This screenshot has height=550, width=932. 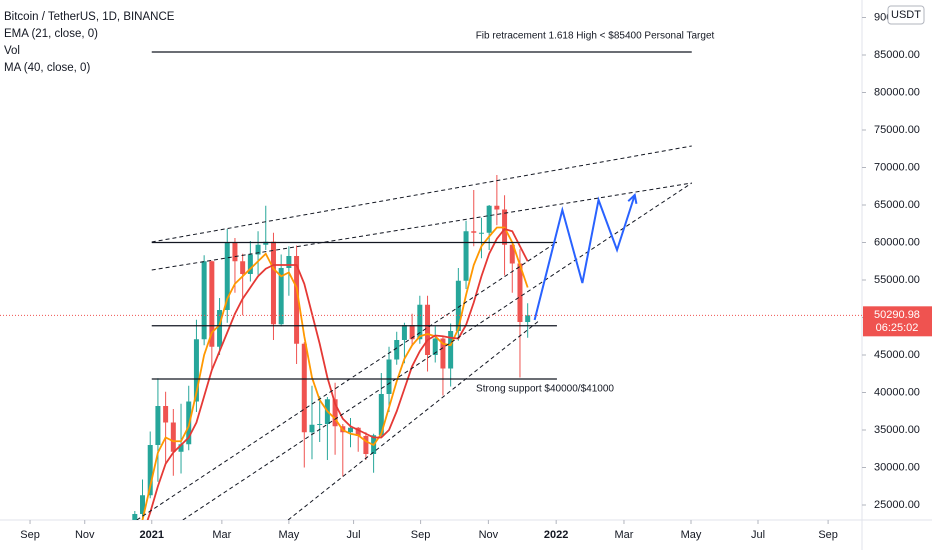 What do you see at coordinates (897, 505) in the screenshot?
I see `y-tick-label: 25000.00` at bounding box center [897, 505].